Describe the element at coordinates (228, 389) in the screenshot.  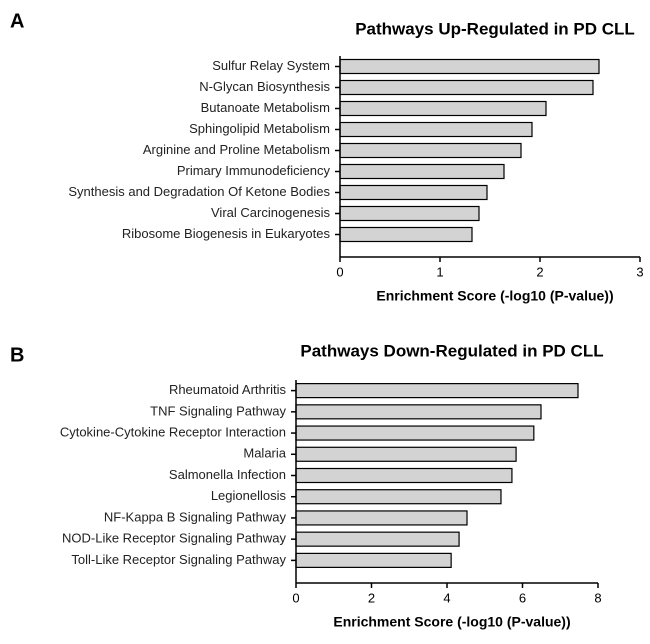
I see `y-tick-label: Rheumatoid Arthritis` at that location.